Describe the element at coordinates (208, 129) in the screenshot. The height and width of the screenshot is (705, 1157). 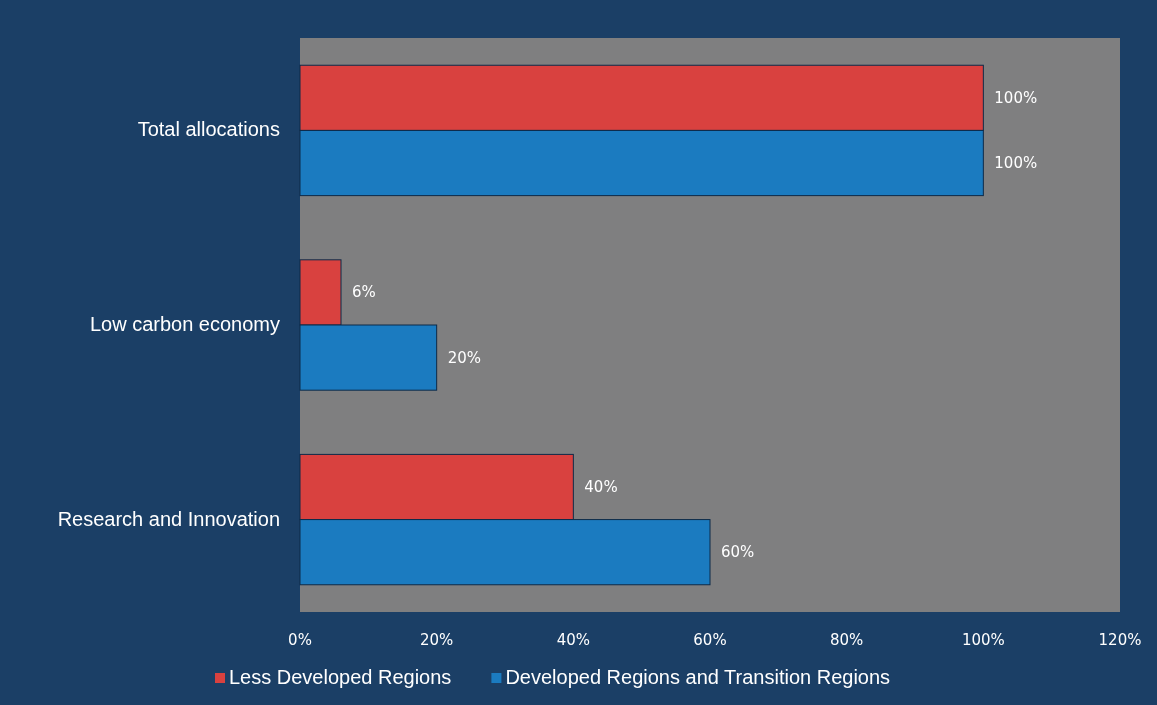
I see `y-tick-label: Total allocations` at that location.